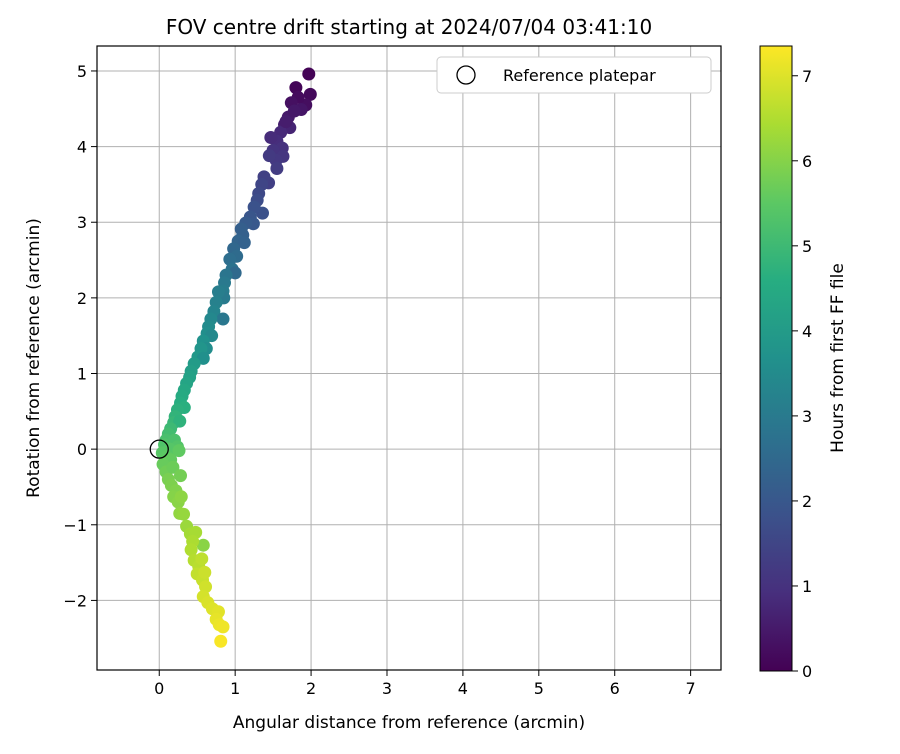 This screenshot has width=900, height=754. What do you see at coordinates (776, 358) in the screenshot?
I see `colorbar-gradient` at bounding box center [776, 358].